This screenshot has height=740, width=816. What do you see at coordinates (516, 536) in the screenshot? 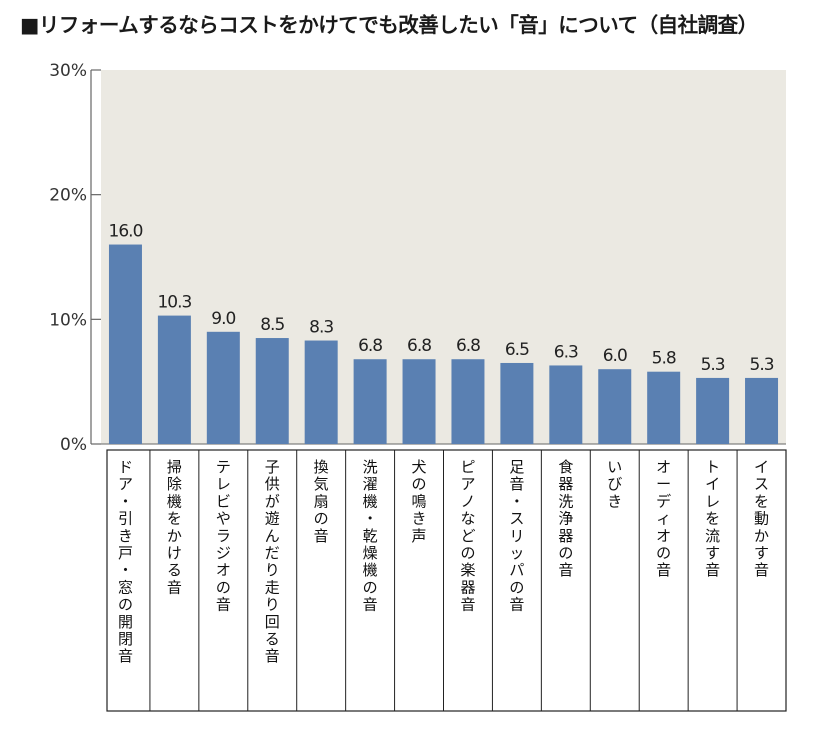
I see `category-label: 足音・スリッパの音` at bounding box center [516, 536].